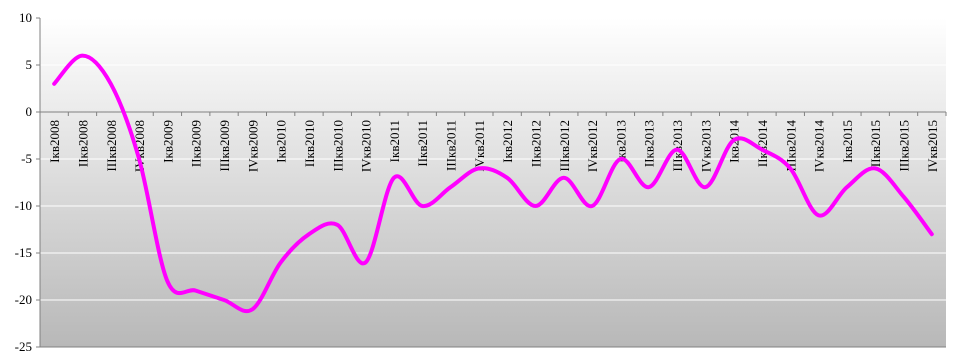  What do you see at coordinates (26, 158) in the screenshot?
I see `y-tick-label: -5` at bounding box center [26, 158].